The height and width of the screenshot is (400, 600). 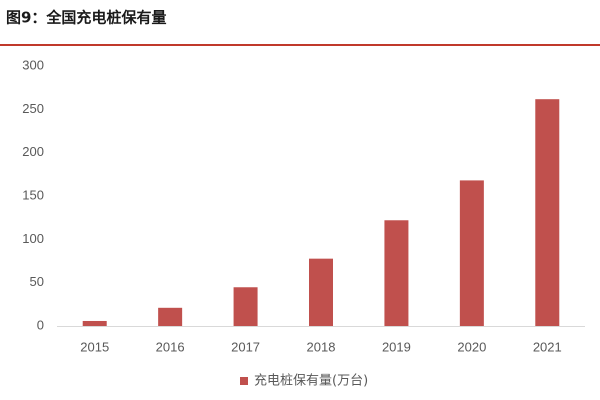 What do you see at coordinates (396, 346) in the screenshot?
I see `x-tick-label: 2019` at bounding box center [396, 346].